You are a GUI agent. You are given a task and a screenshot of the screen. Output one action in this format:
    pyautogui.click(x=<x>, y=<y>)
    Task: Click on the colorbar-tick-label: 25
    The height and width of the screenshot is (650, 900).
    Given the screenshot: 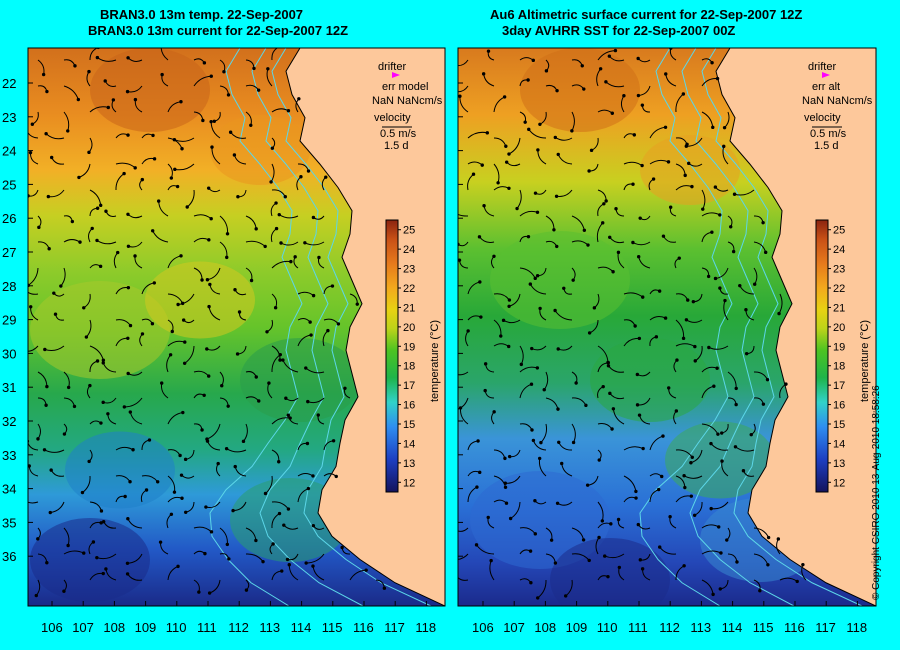 What is the action you would take?
    pyautogui.click(x=409, y=231)
    